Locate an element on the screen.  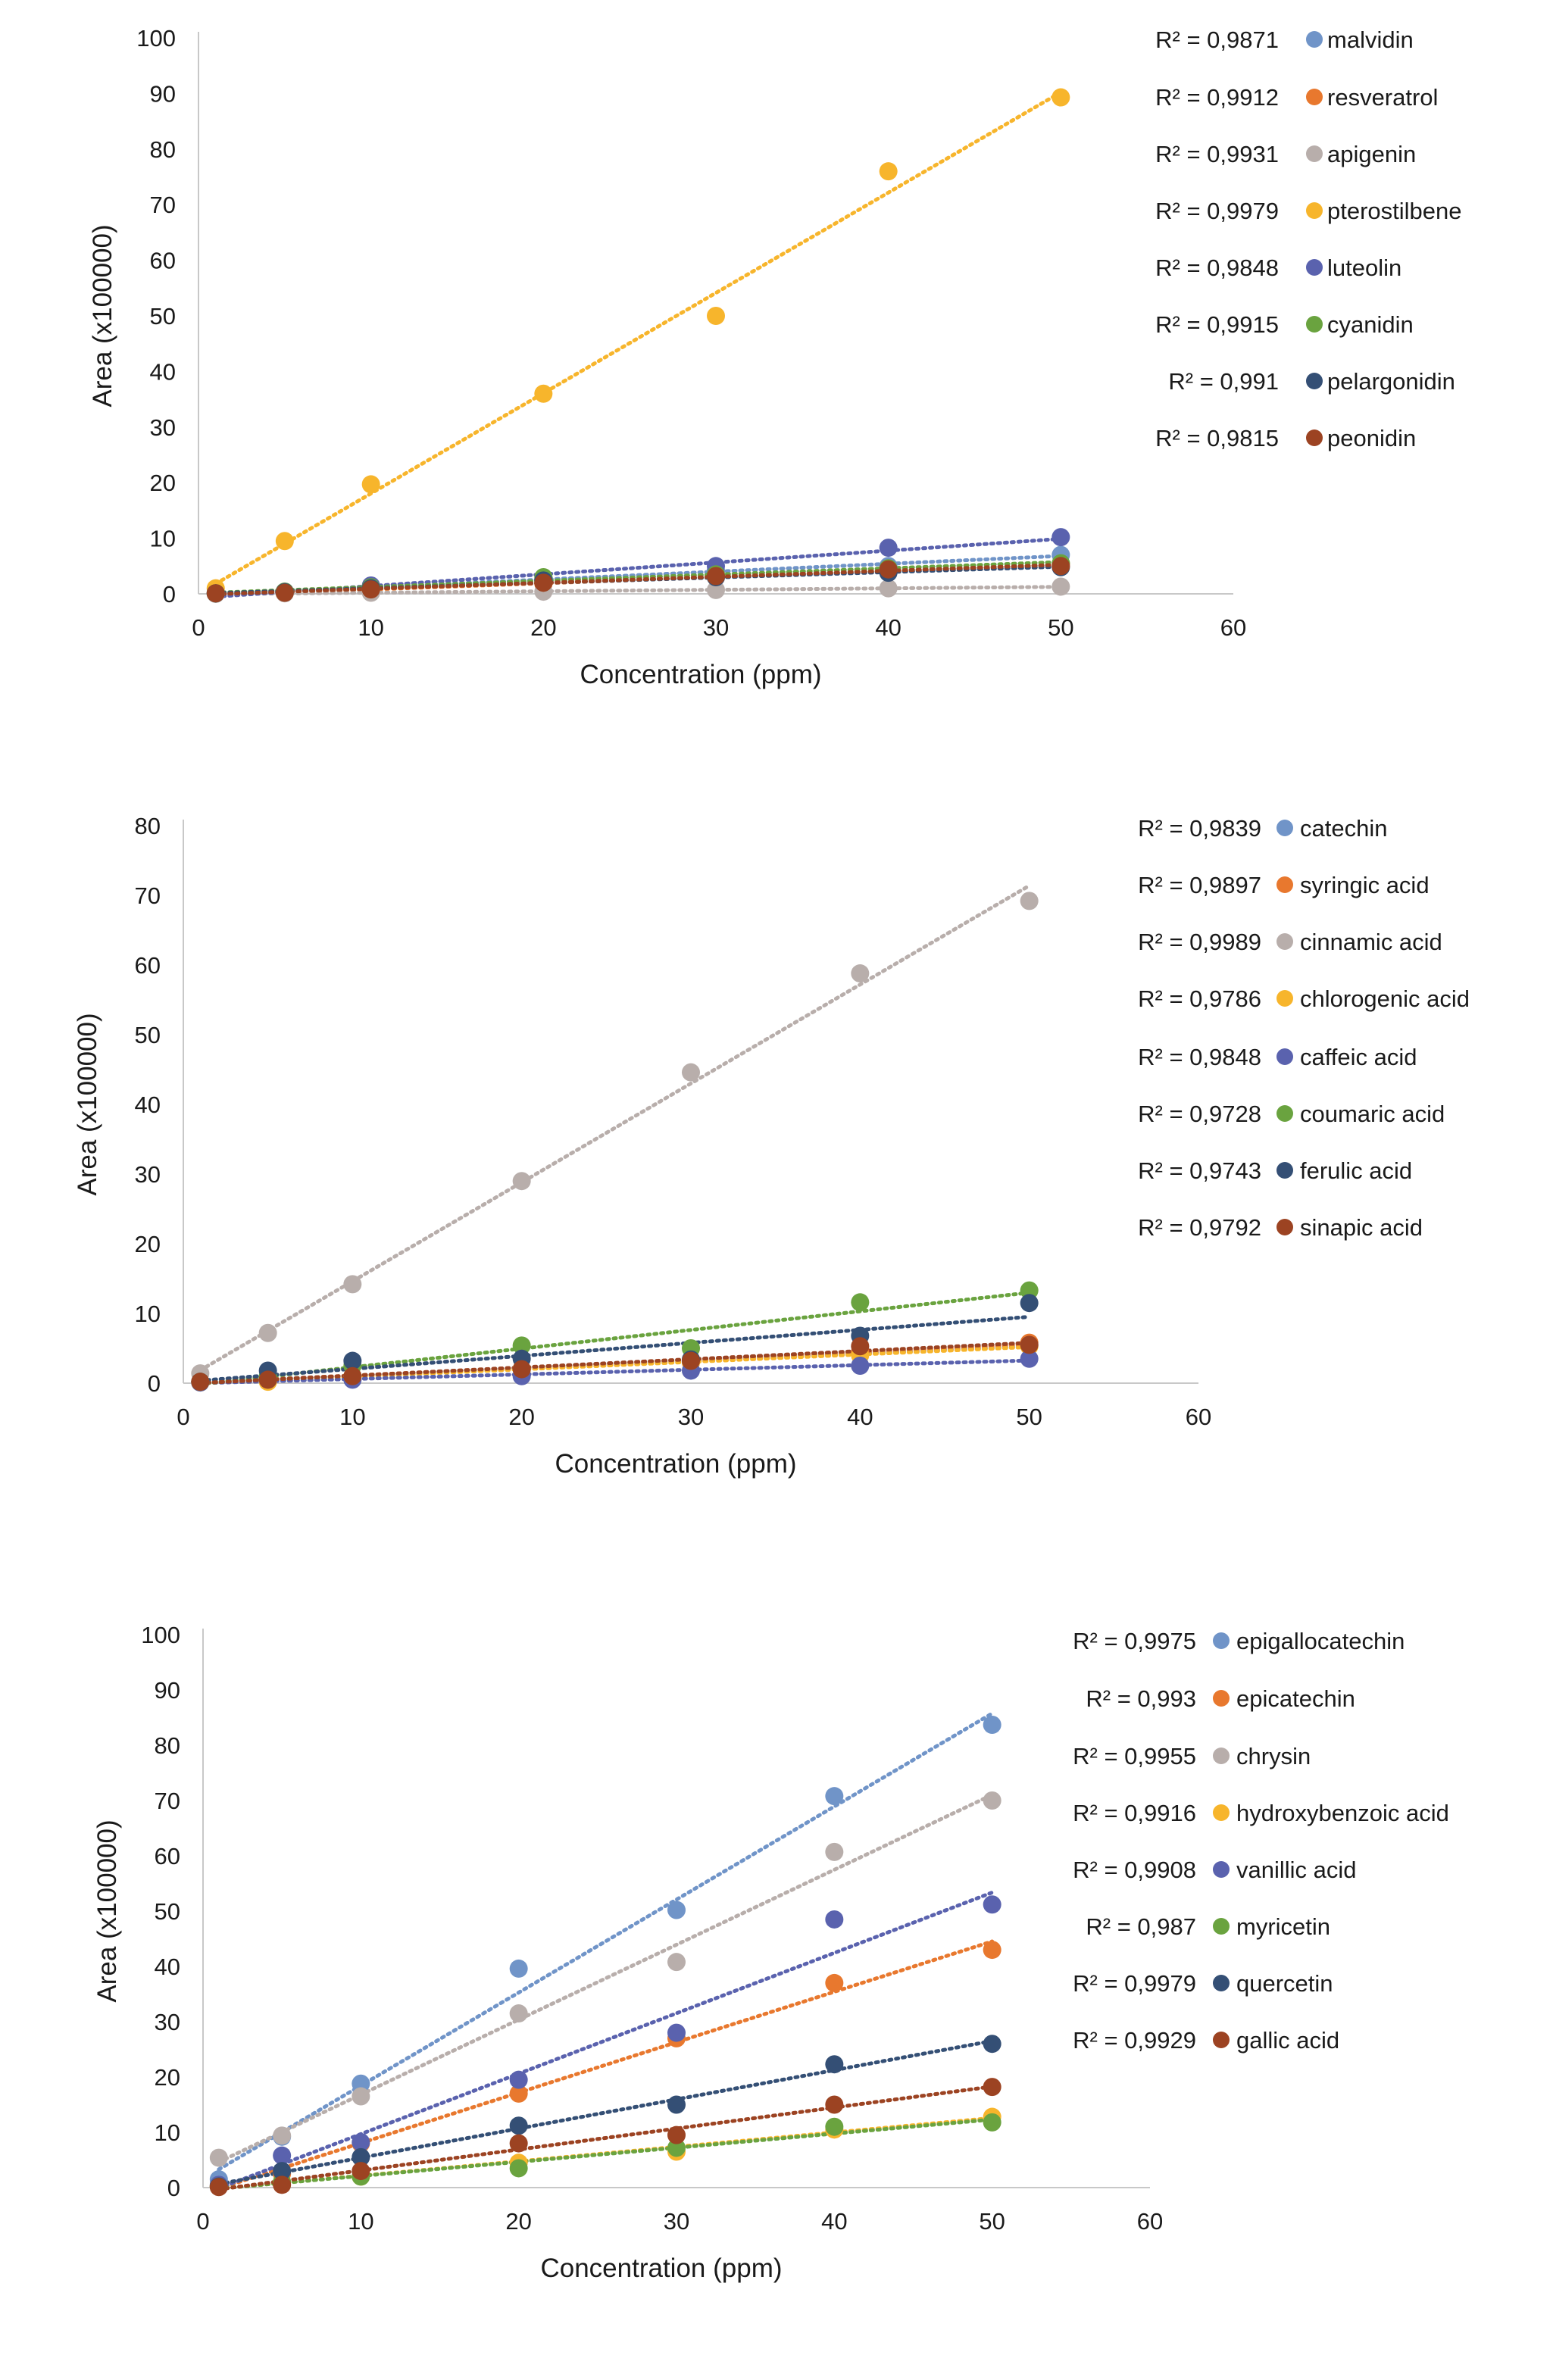
x-tick-label: 10 is located at coordinates (352, 1417).